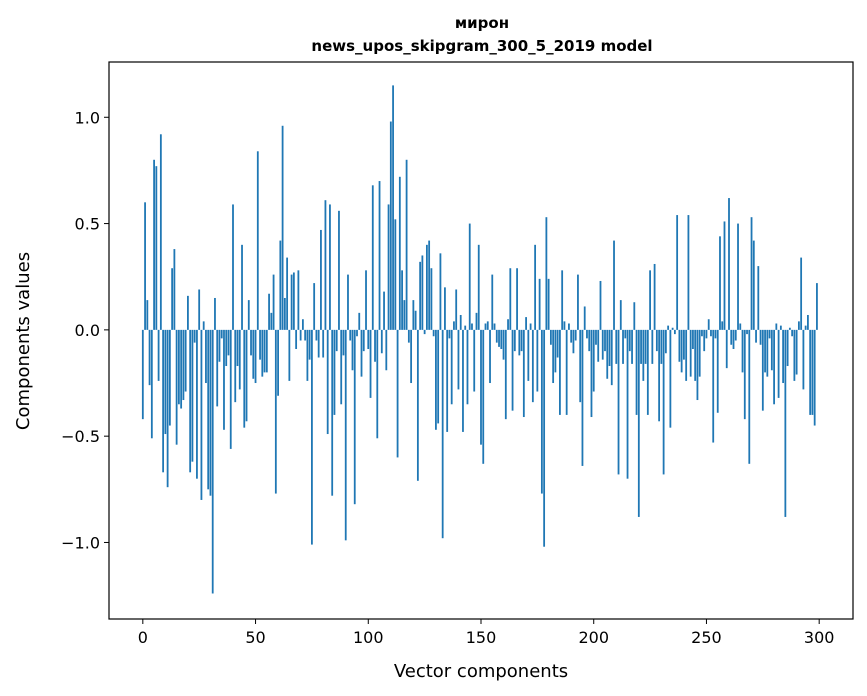  What do you see at coordinates (481, 671) in the screenshot?
I see `x-axis-label: Vector components` at bounding box center [481, 671].